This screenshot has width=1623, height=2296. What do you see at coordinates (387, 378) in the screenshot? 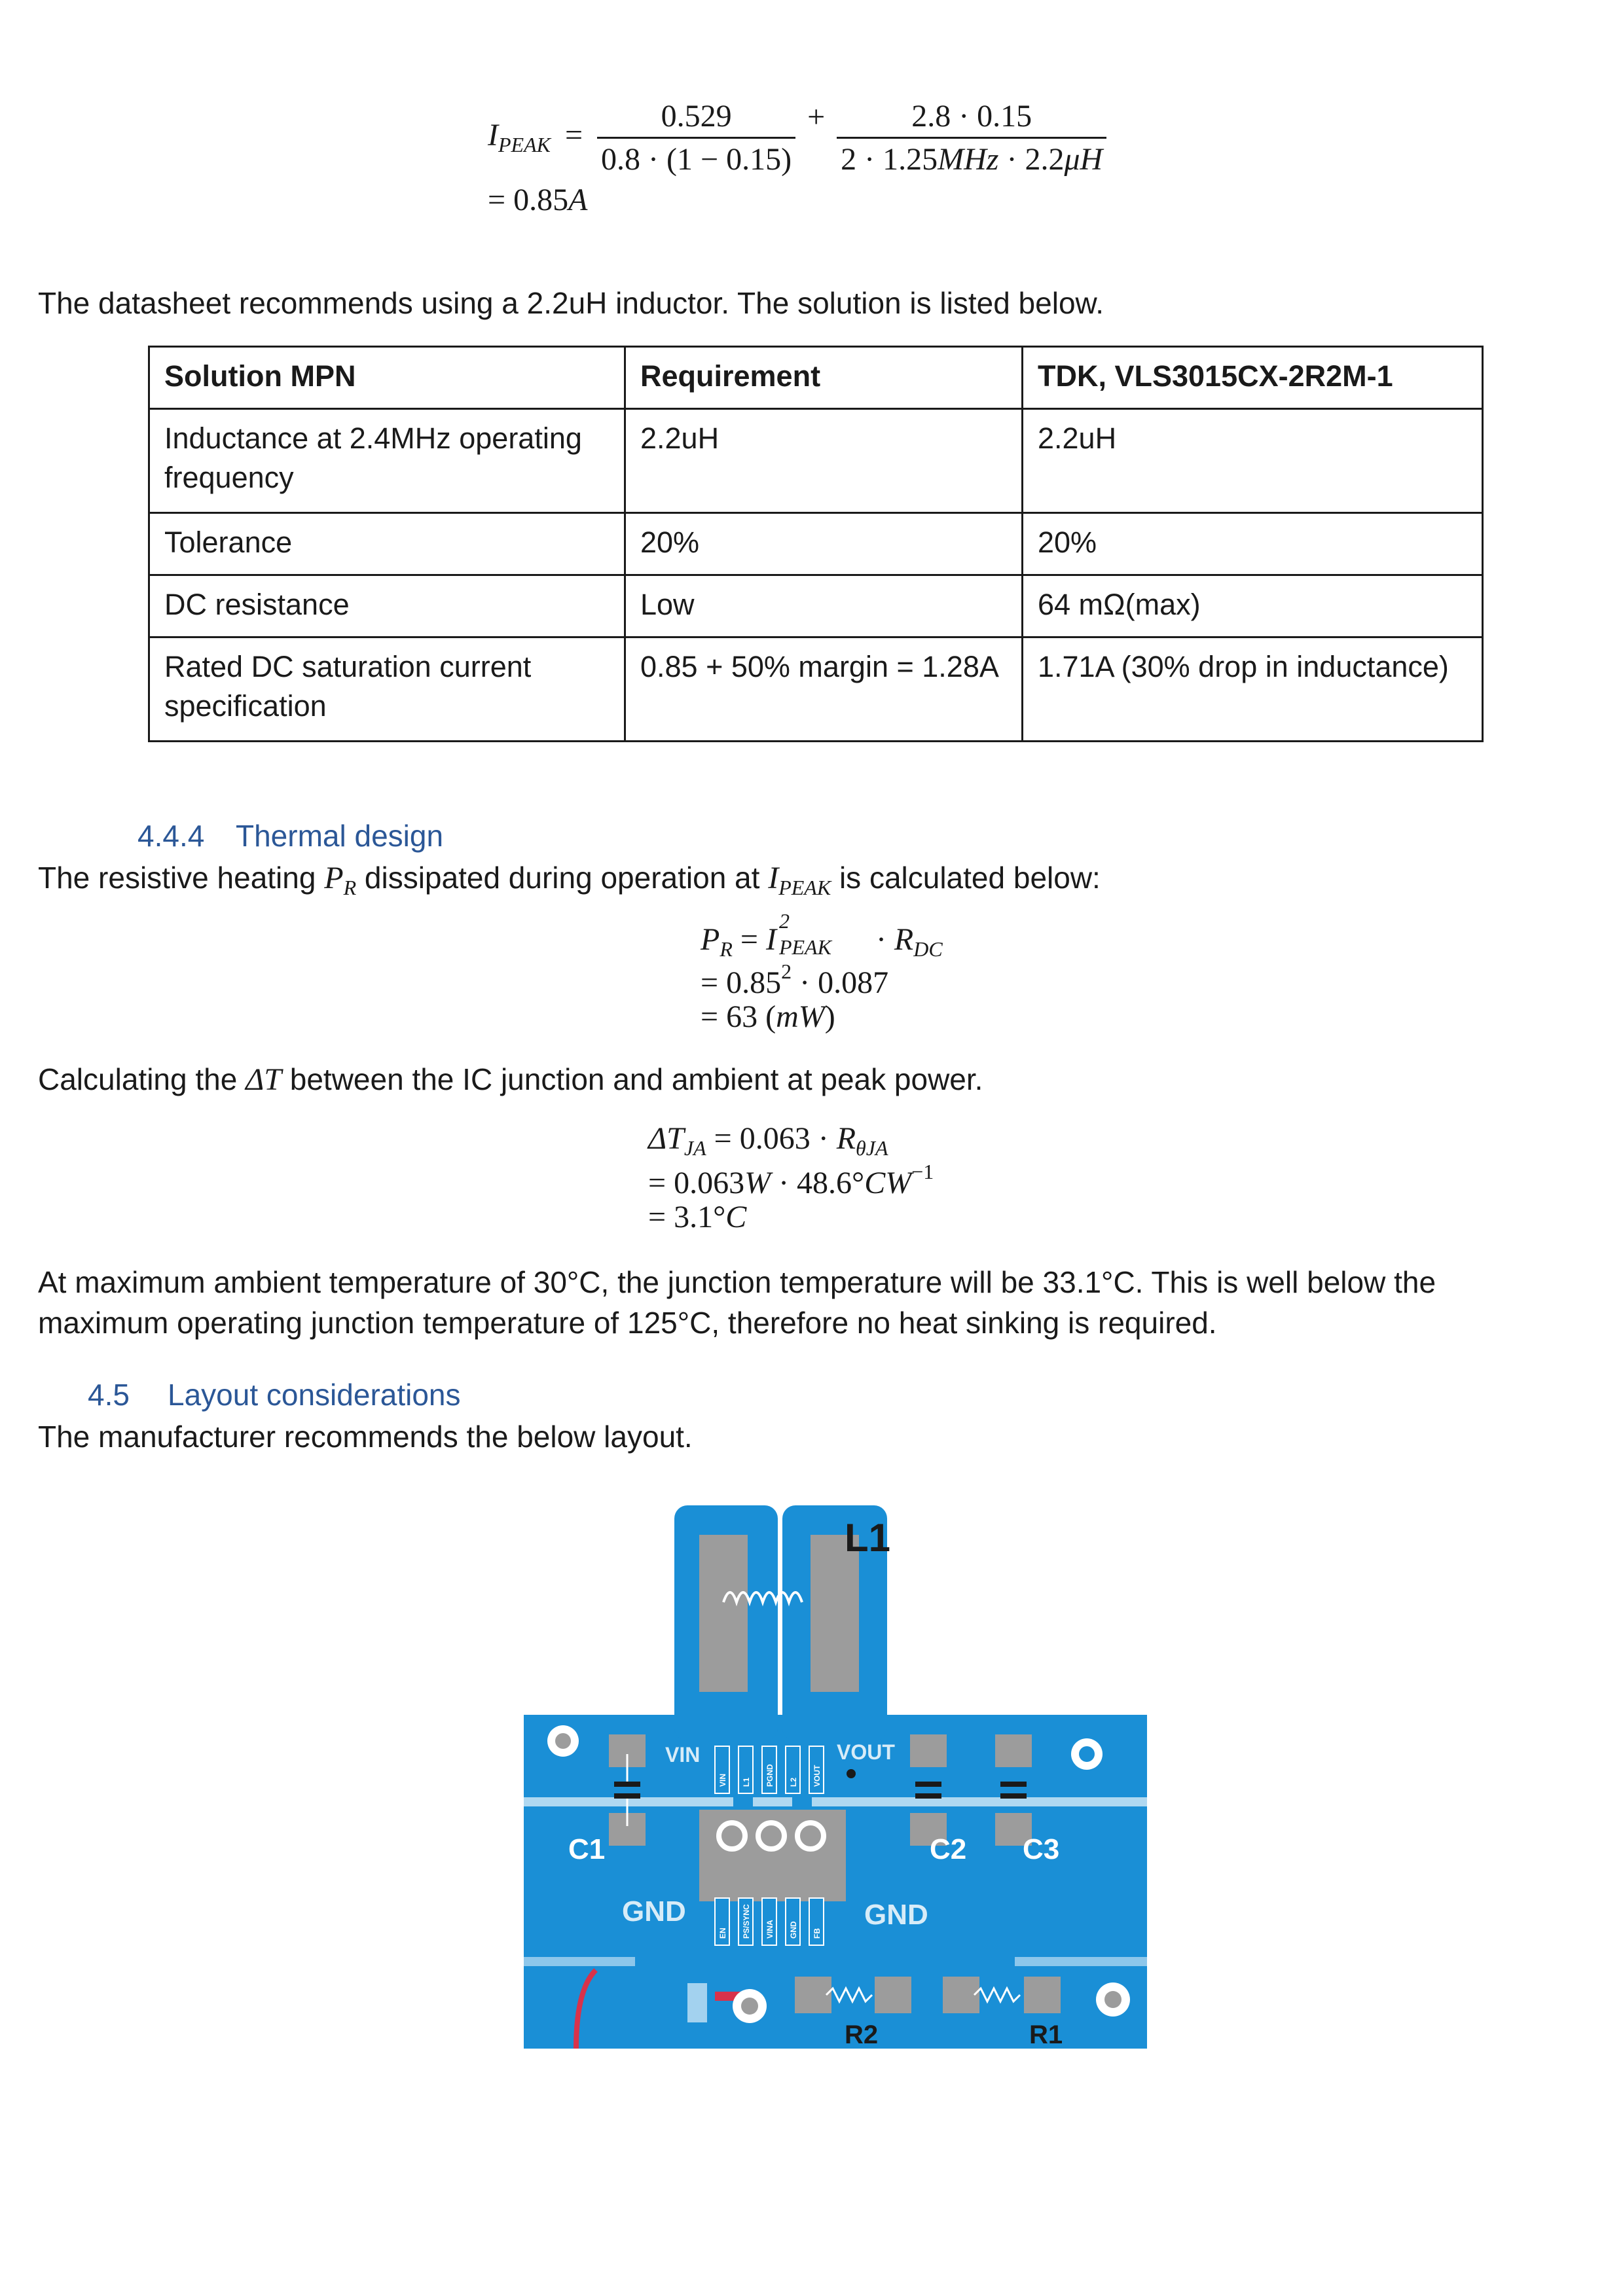
I see `table-header-cell: Solution MPN` at bounding box center [387, 378].